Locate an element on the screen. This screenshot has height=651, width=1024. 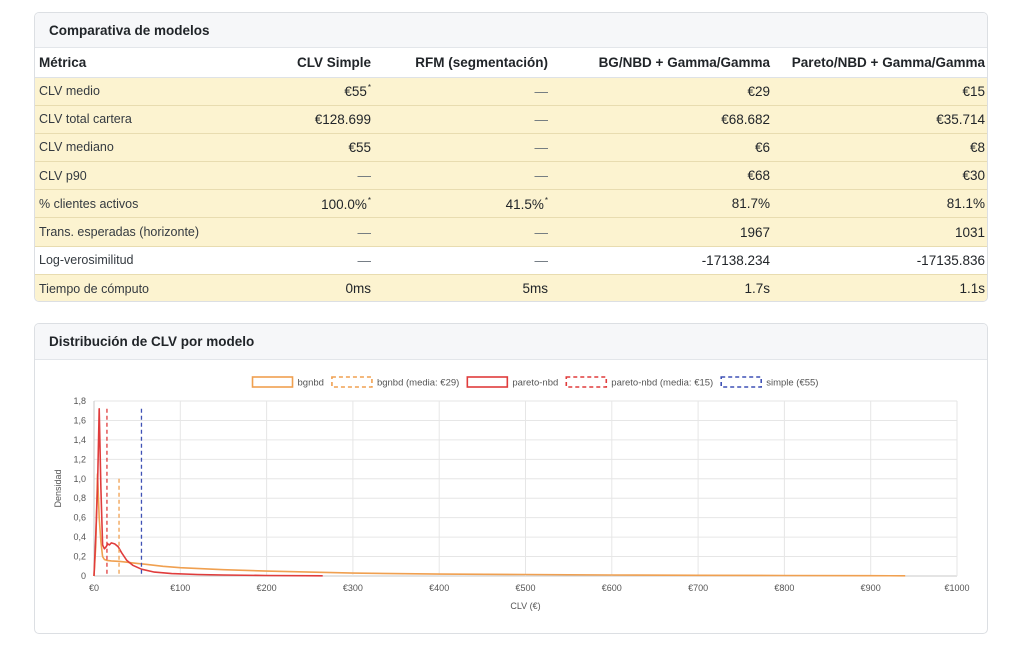
cell-pareto-value: -17135.836 is located at coordinates (950, 260).